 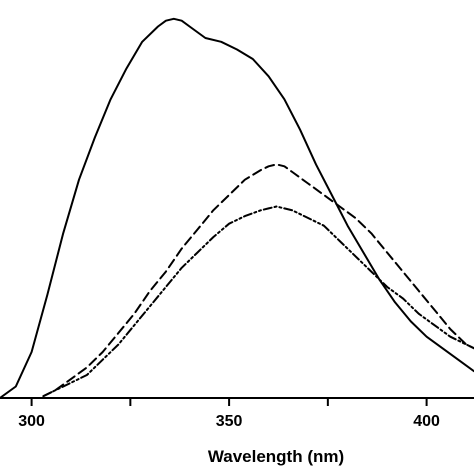 I want to click on x-tick-label-400: 400, so click(x=426, y=421).